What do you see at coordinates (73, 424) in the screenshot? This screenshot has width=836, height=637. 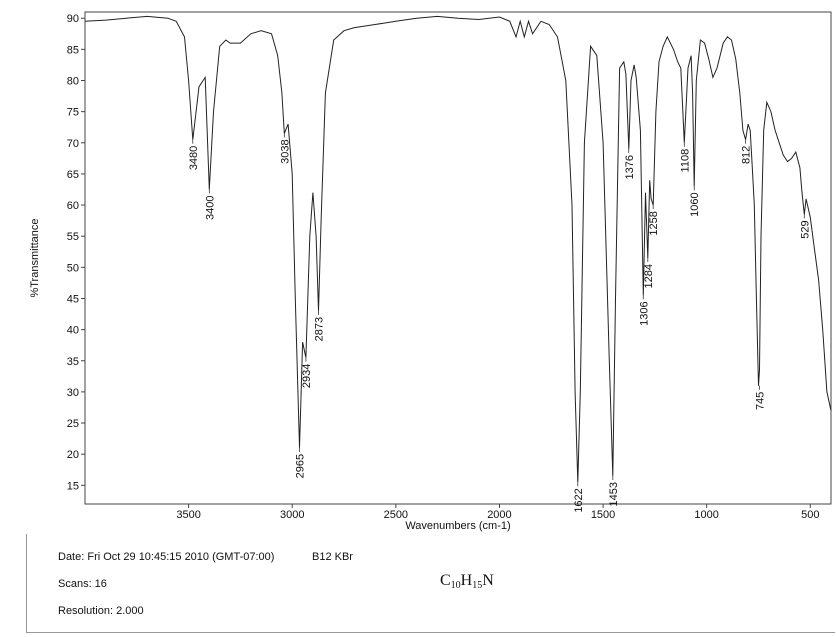 I see `y-tick-label: 25` at bounding box center [73, 424].